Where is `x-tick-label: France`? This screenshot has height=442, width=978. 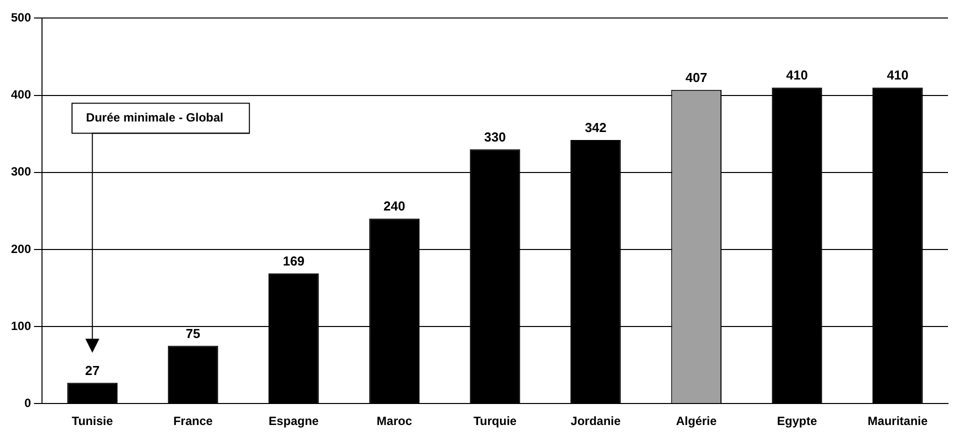 x-tick-label: France is located at coordinates (193, 421).